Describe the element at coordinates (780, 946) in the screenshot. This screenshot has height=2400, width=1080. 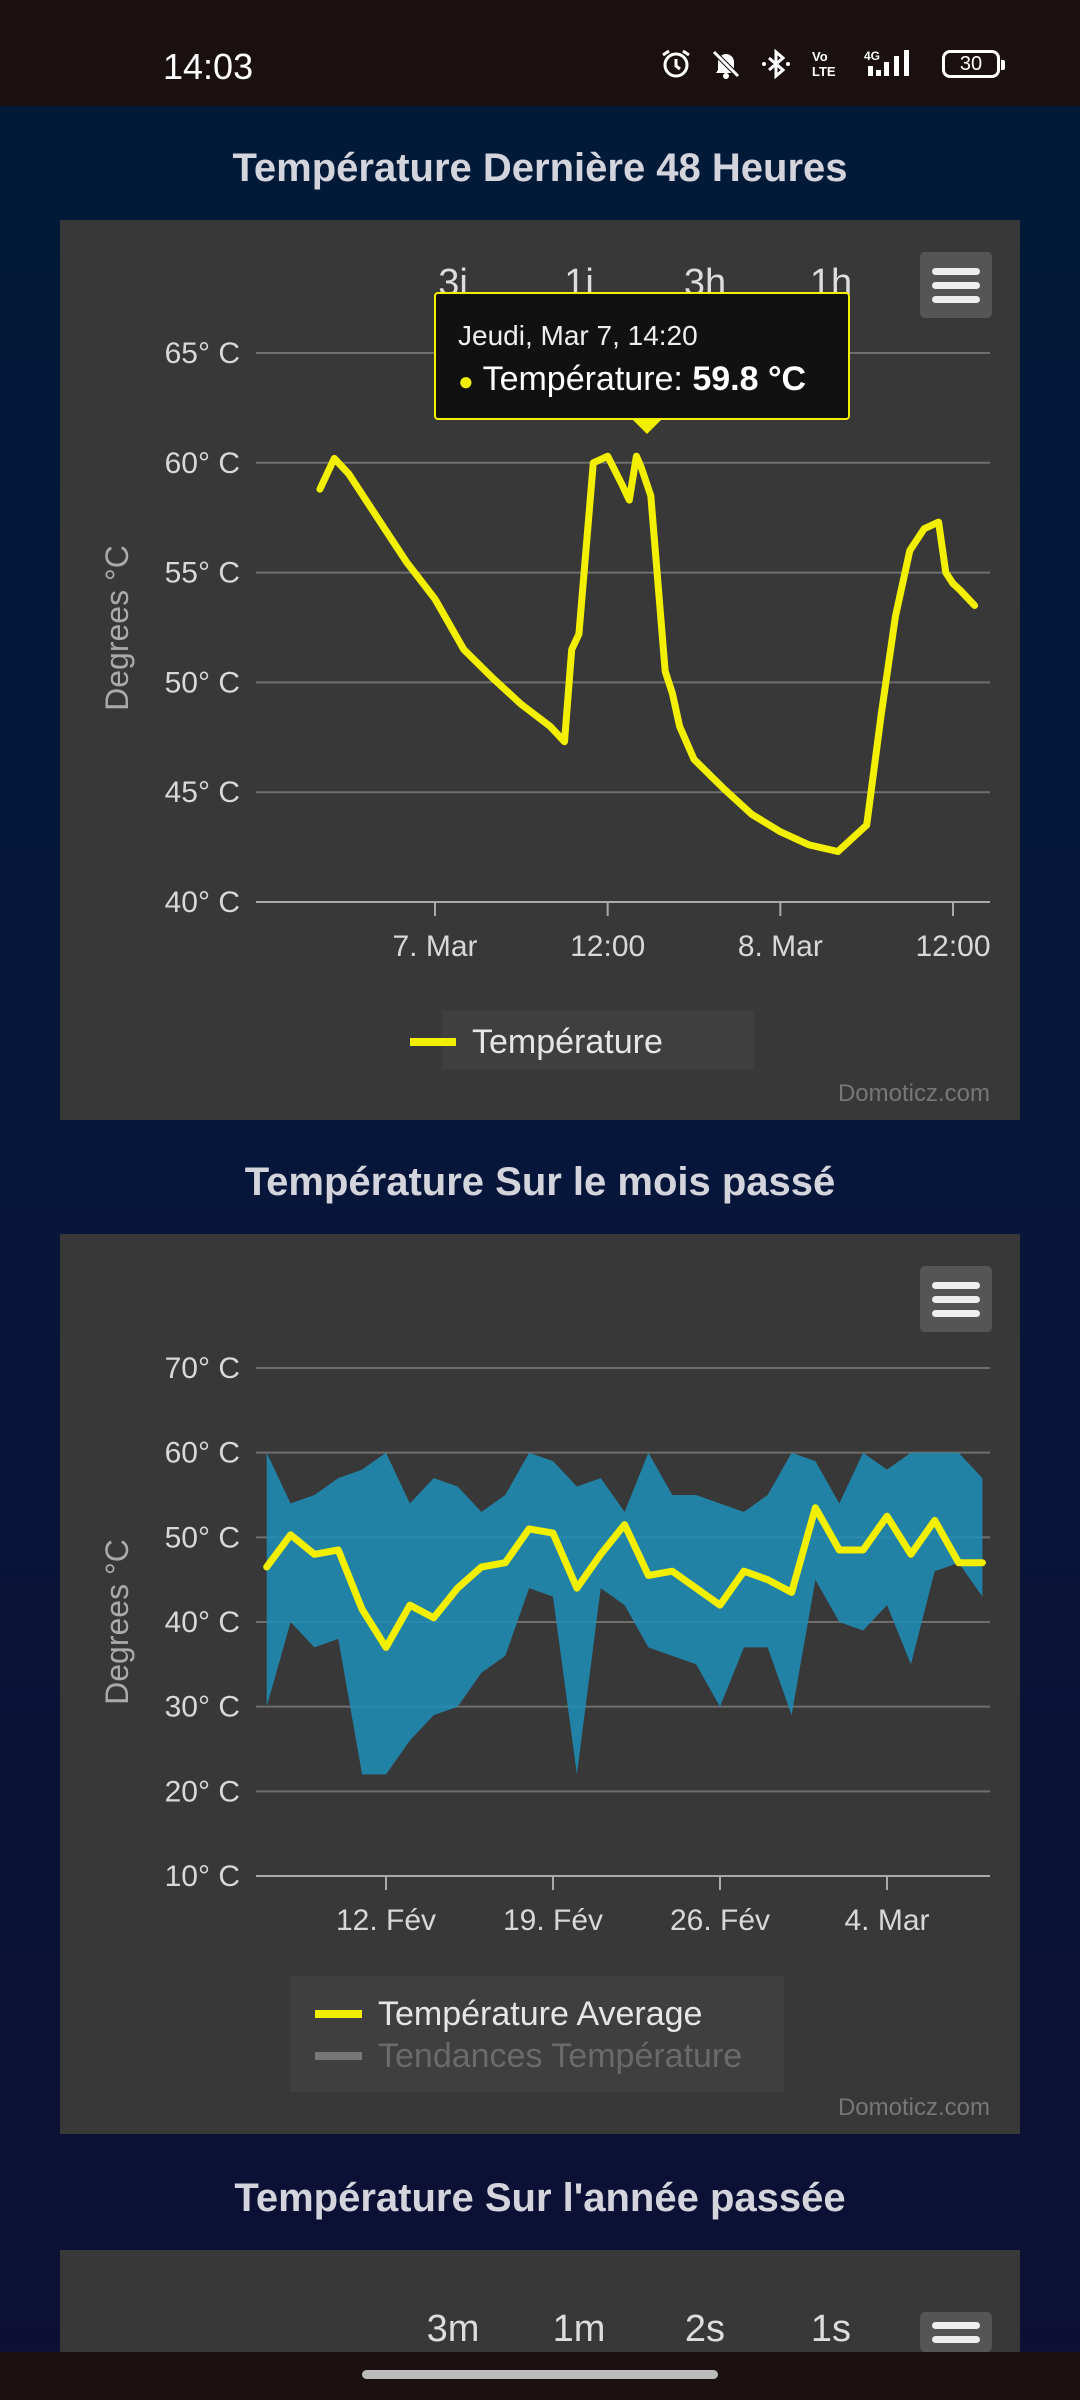
I see `x-tick-label: 8. Mar` at that location.